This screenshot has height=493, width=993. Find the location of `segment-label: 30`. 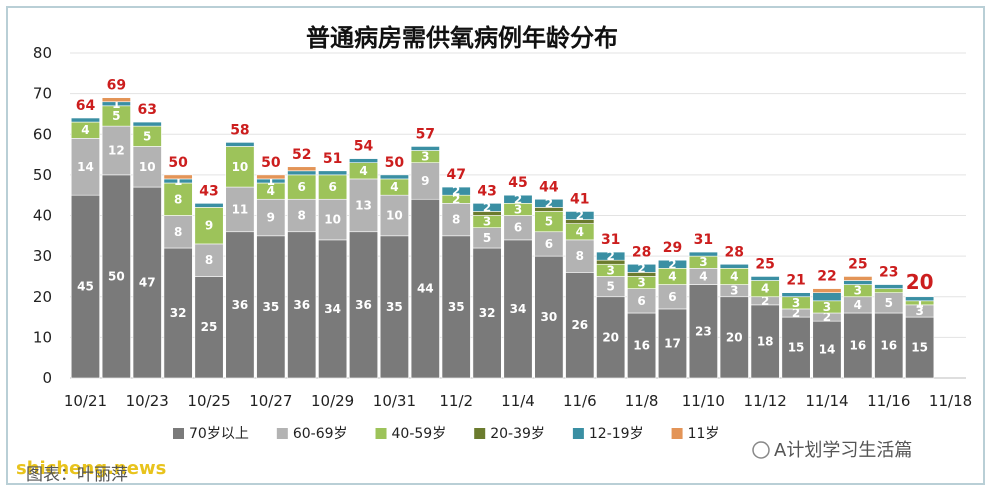

segment-label: 30 is located at coordinates (549, 317).